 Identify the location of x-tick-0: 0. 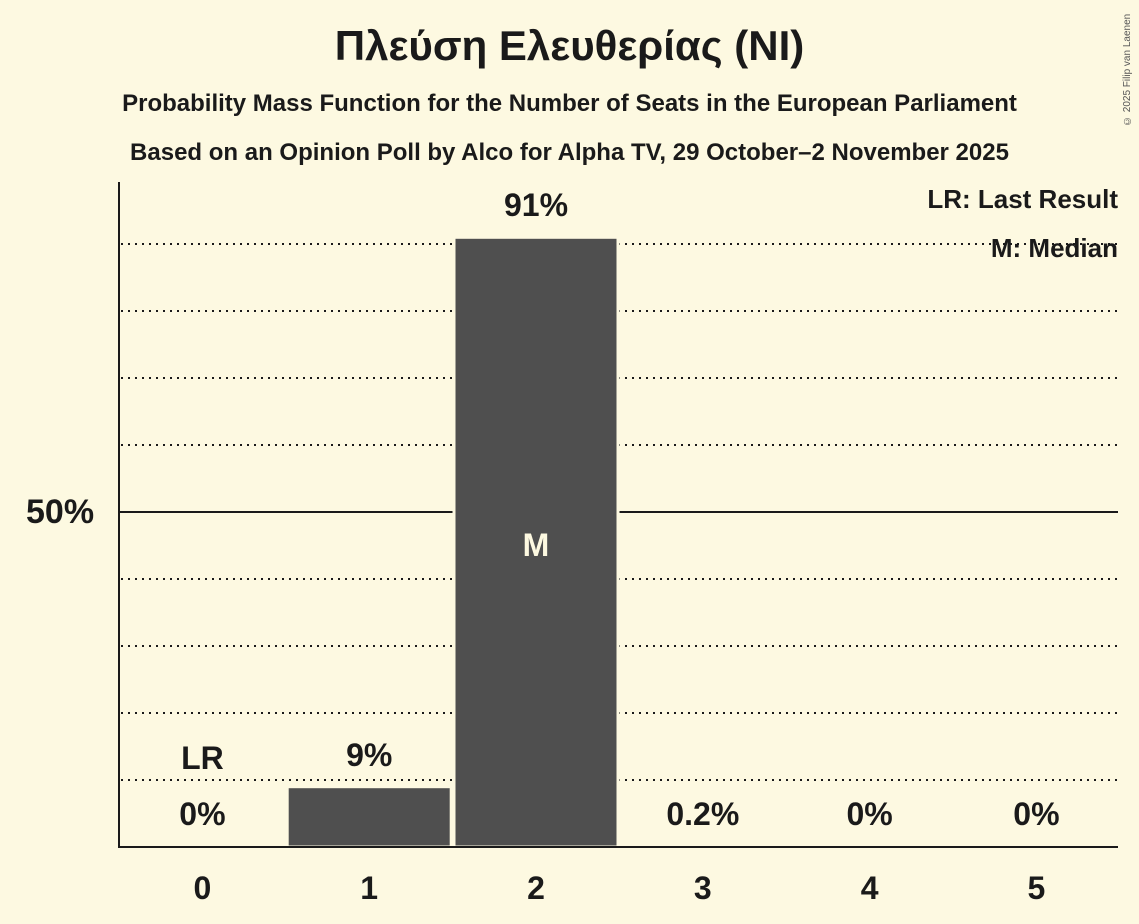
(202, 888).